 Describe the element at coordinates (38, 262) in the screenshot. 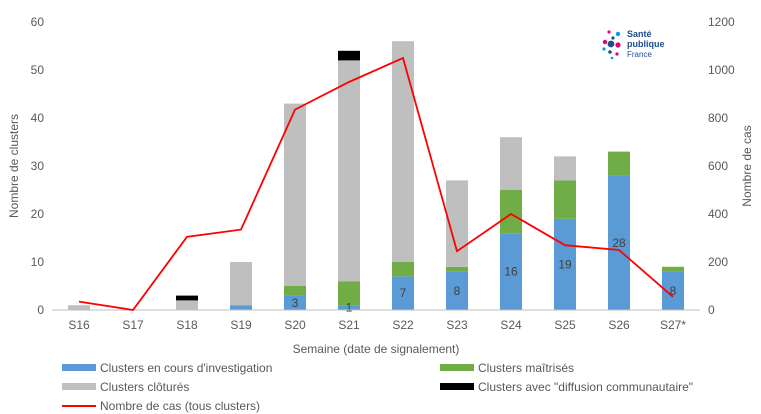

I see `y-tick-label-1: 10` at that location.